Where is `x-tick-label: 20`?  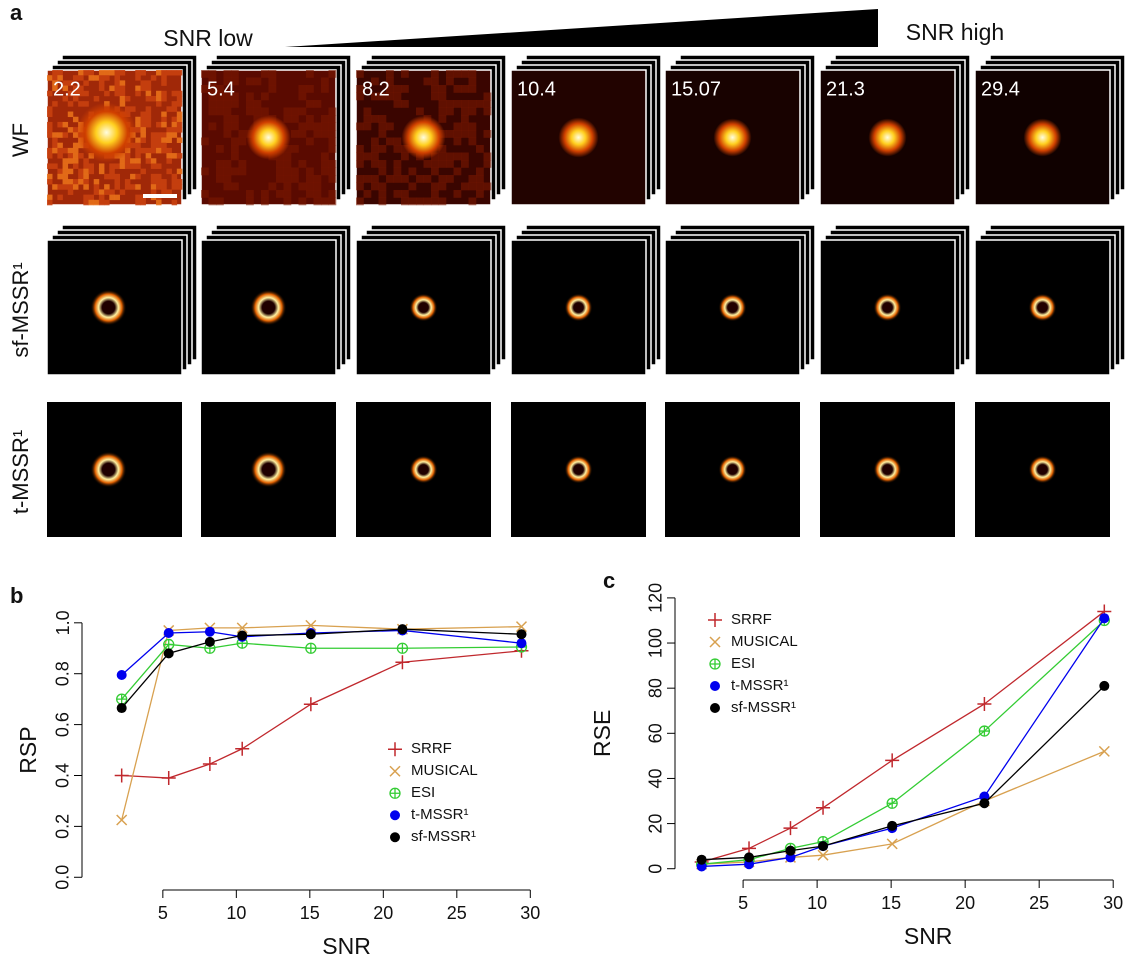 x-tick-label: 20 is located at coordinates (383, 913).